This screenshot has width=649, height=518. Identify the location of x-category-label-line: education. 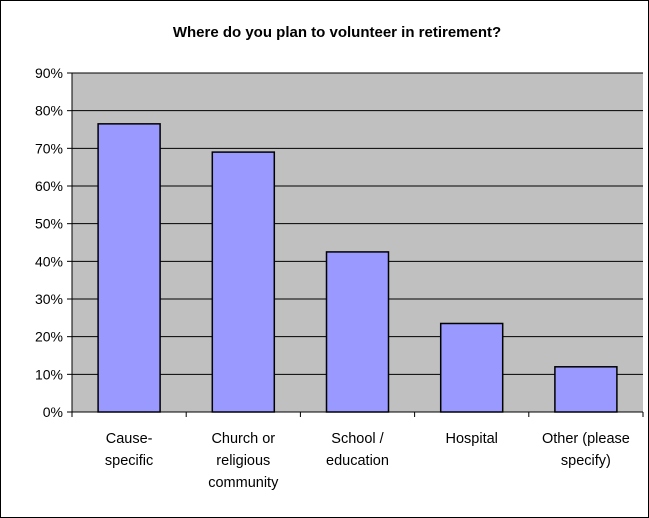
(357, 461).